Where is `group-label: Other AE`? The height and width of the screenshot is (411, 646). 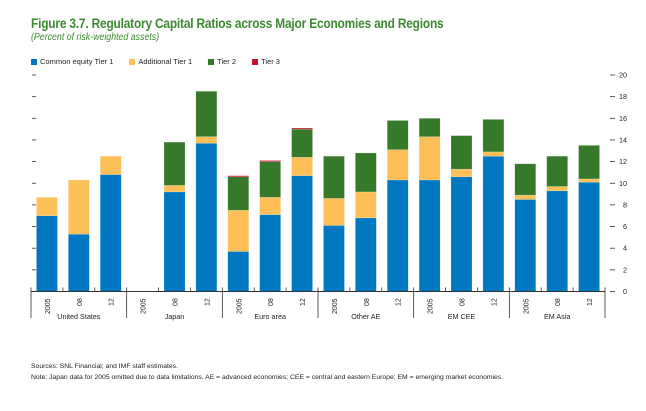 group-label: Other AE is located at coordinates (365, 316).